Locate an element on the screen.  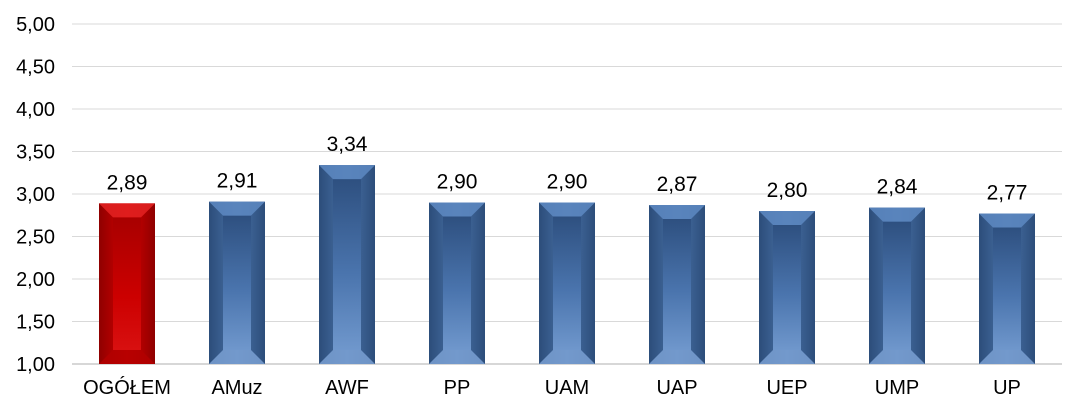
y-tick-label: 1,00 is located at coordinates (35, 365).